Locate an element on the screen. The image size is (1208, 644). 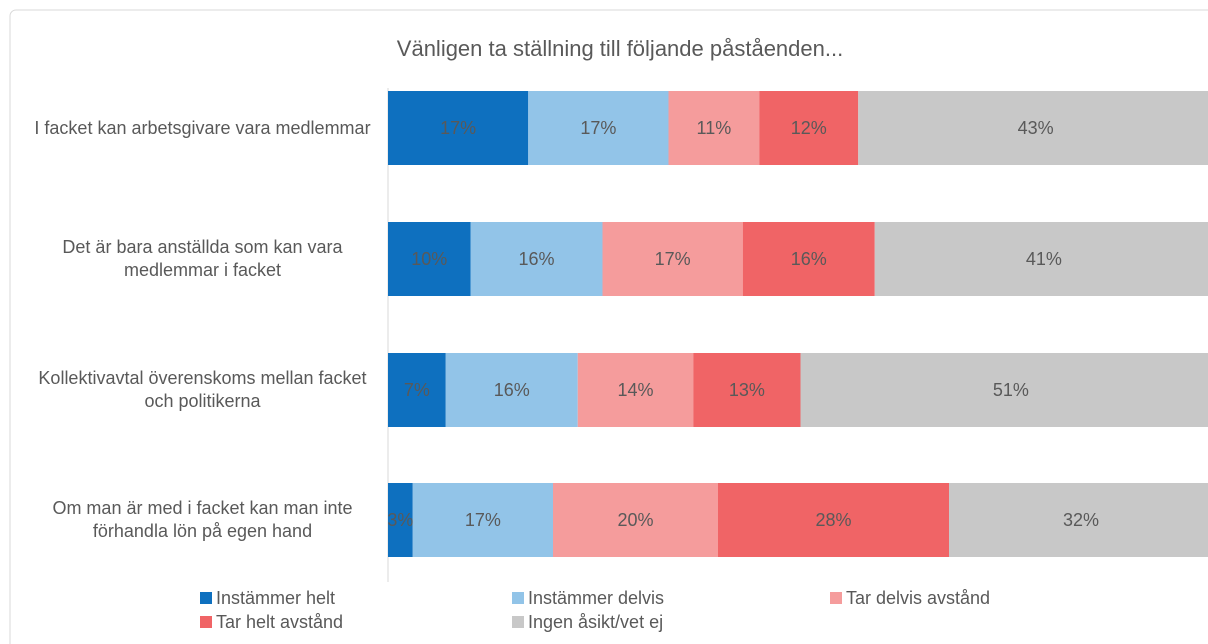
legend-label: Tar helt avstånd is located at coordinates (279, 622).